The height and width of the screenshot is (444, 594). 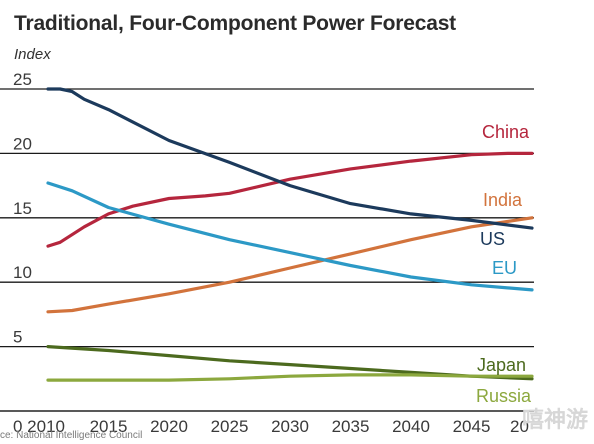 I want to click on y-tick-label-10: 10, so click(x=22, y=272).